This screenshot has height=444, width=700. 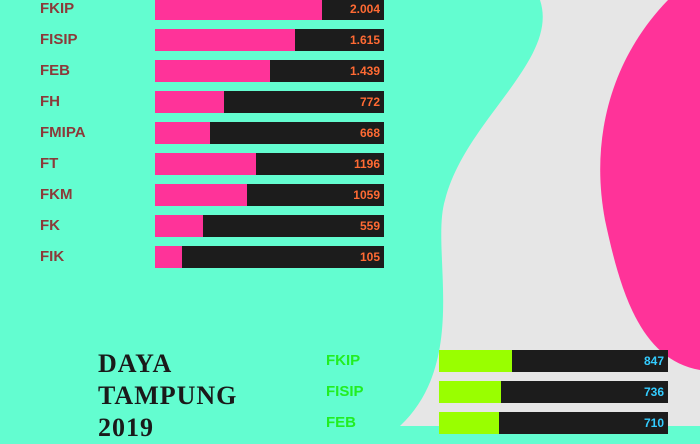 What do you see at coordinates (50, 225) in the screenshot?
I see `bar-category-label: FK` at bounding box center [50, 225].